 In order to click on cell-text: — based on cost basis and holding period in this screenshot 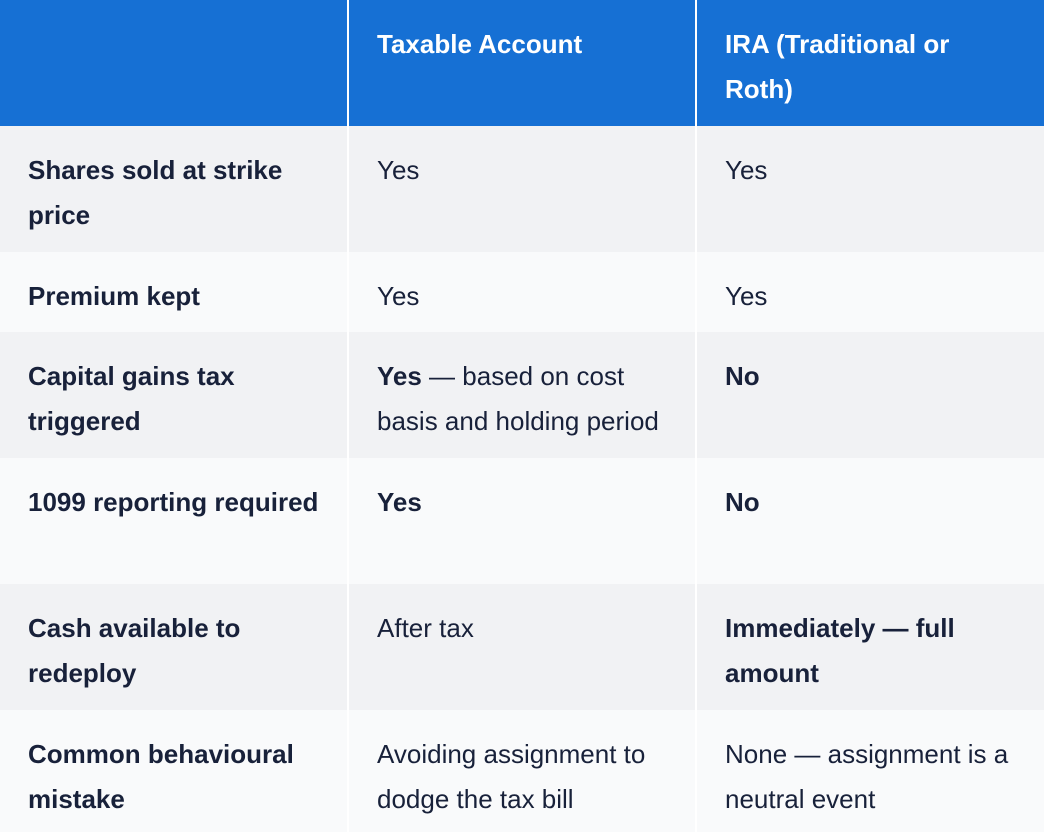, I will do `click(518, 398)`.